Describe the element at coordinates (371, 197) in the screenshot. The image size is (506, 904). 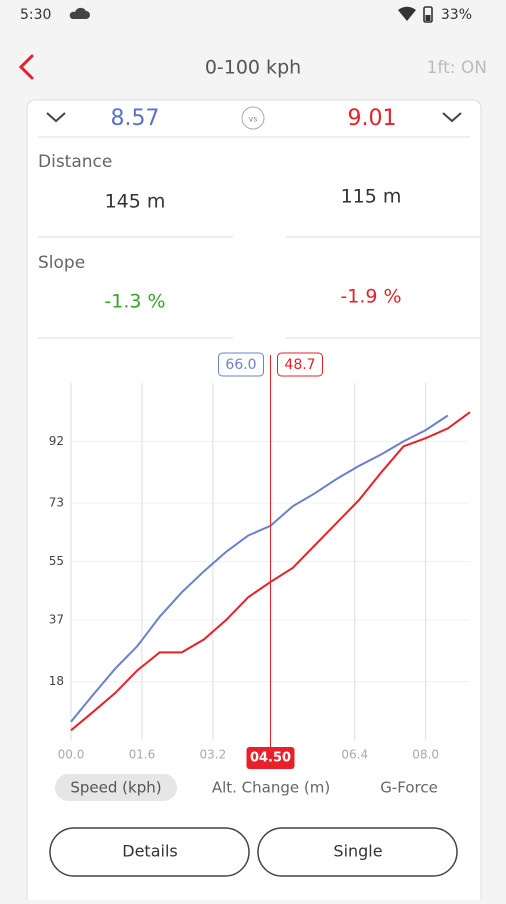
I see `stat-right: 115 m` at that location.